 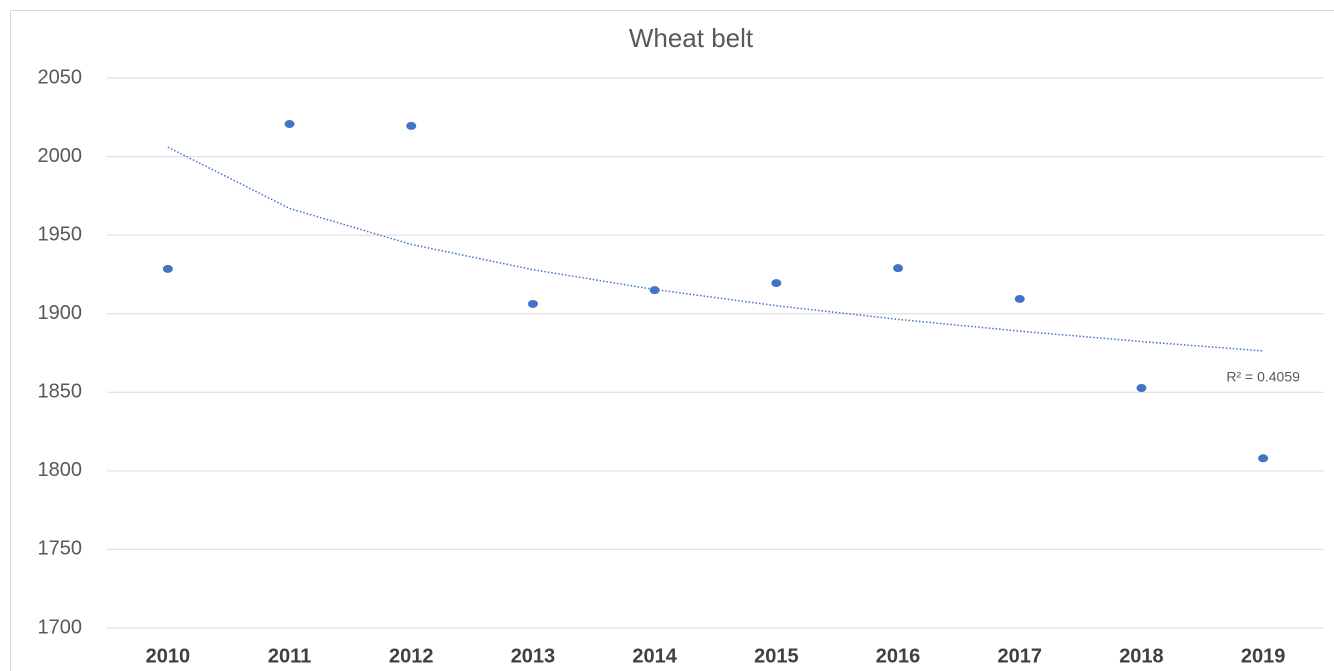 I want to click on trendline-annotation: R² = 0.4059, so click(x=1263, y=377).